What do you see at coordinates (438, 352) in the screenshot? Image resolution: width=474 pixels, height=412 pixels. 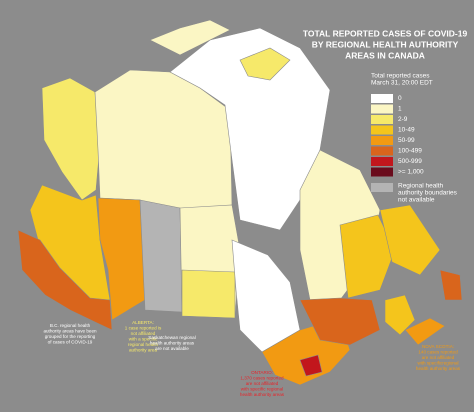 I see `annotation-line: 140 cases reported` at bounding box center [438, 352].